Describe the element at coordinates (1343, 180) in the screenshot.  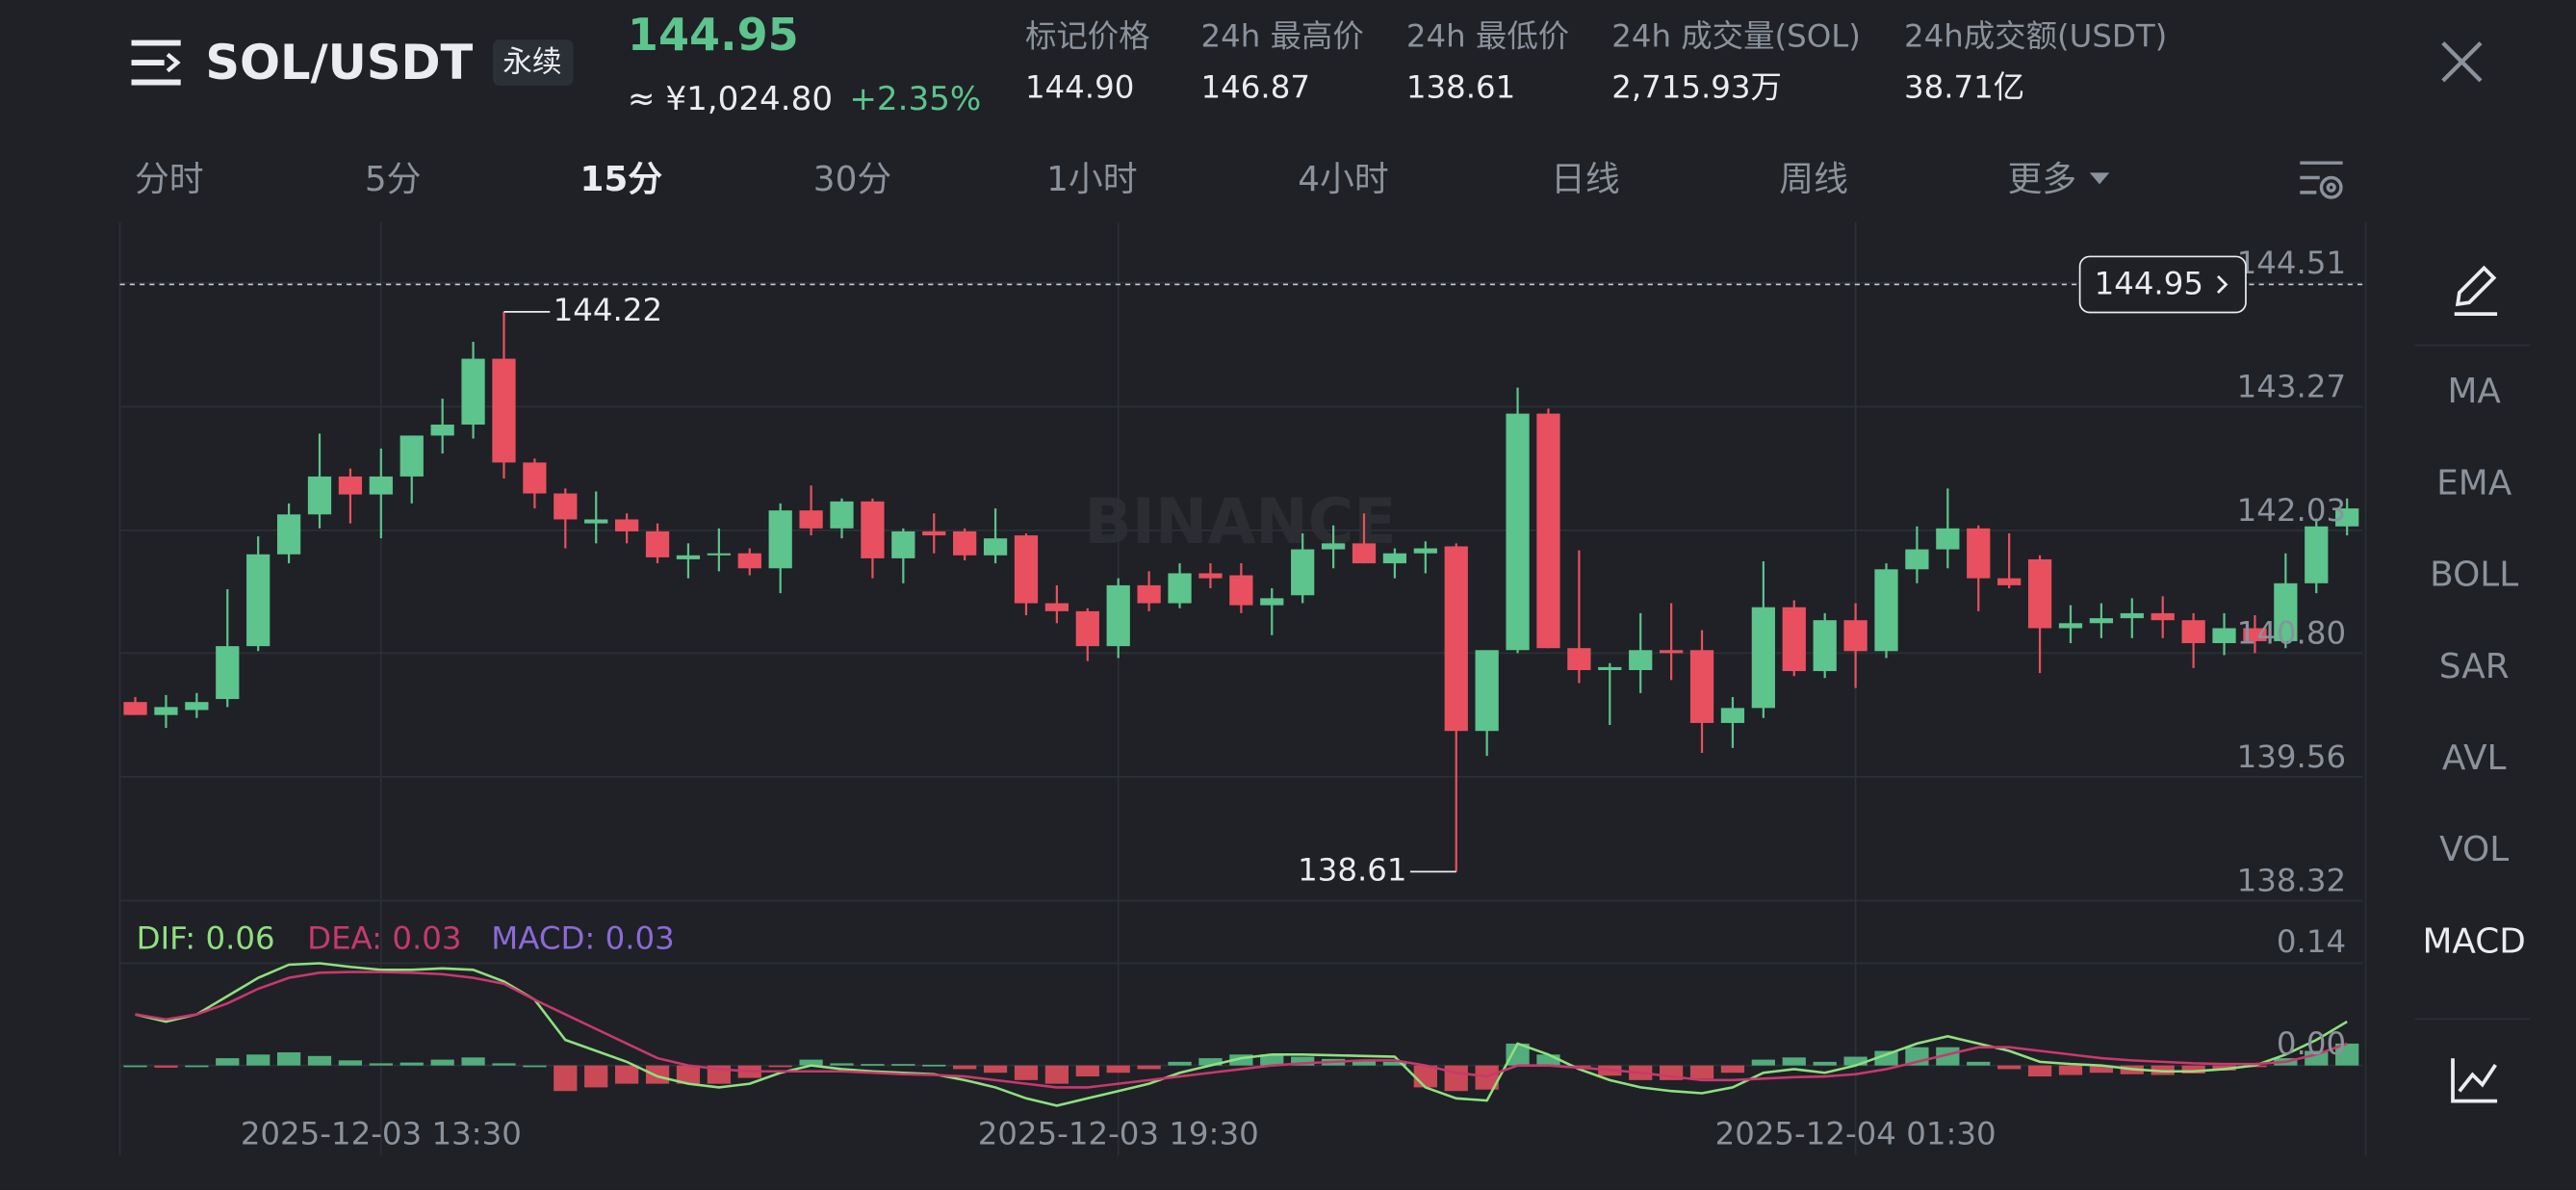
I see `timeframe-tab: 4小时` at that location.